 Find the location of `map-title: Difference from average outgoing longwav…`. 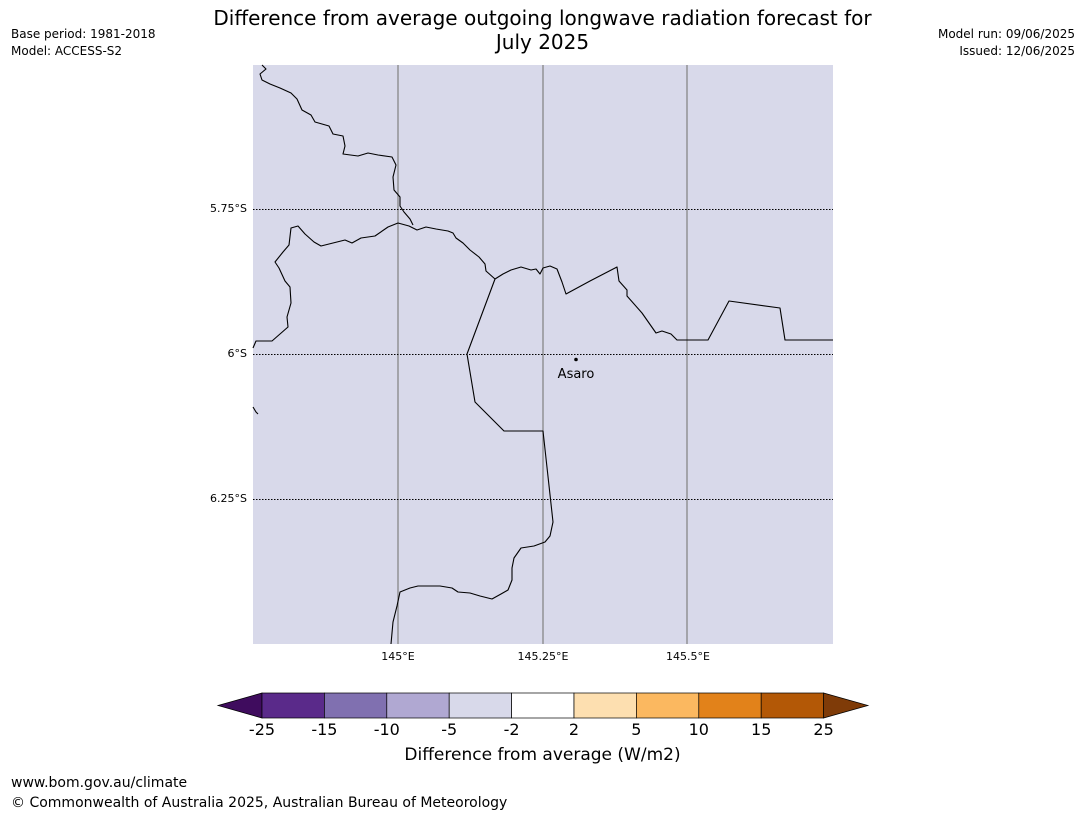

map-title: Difference from average outgoing longwav… is located at coordinates (542, 30).